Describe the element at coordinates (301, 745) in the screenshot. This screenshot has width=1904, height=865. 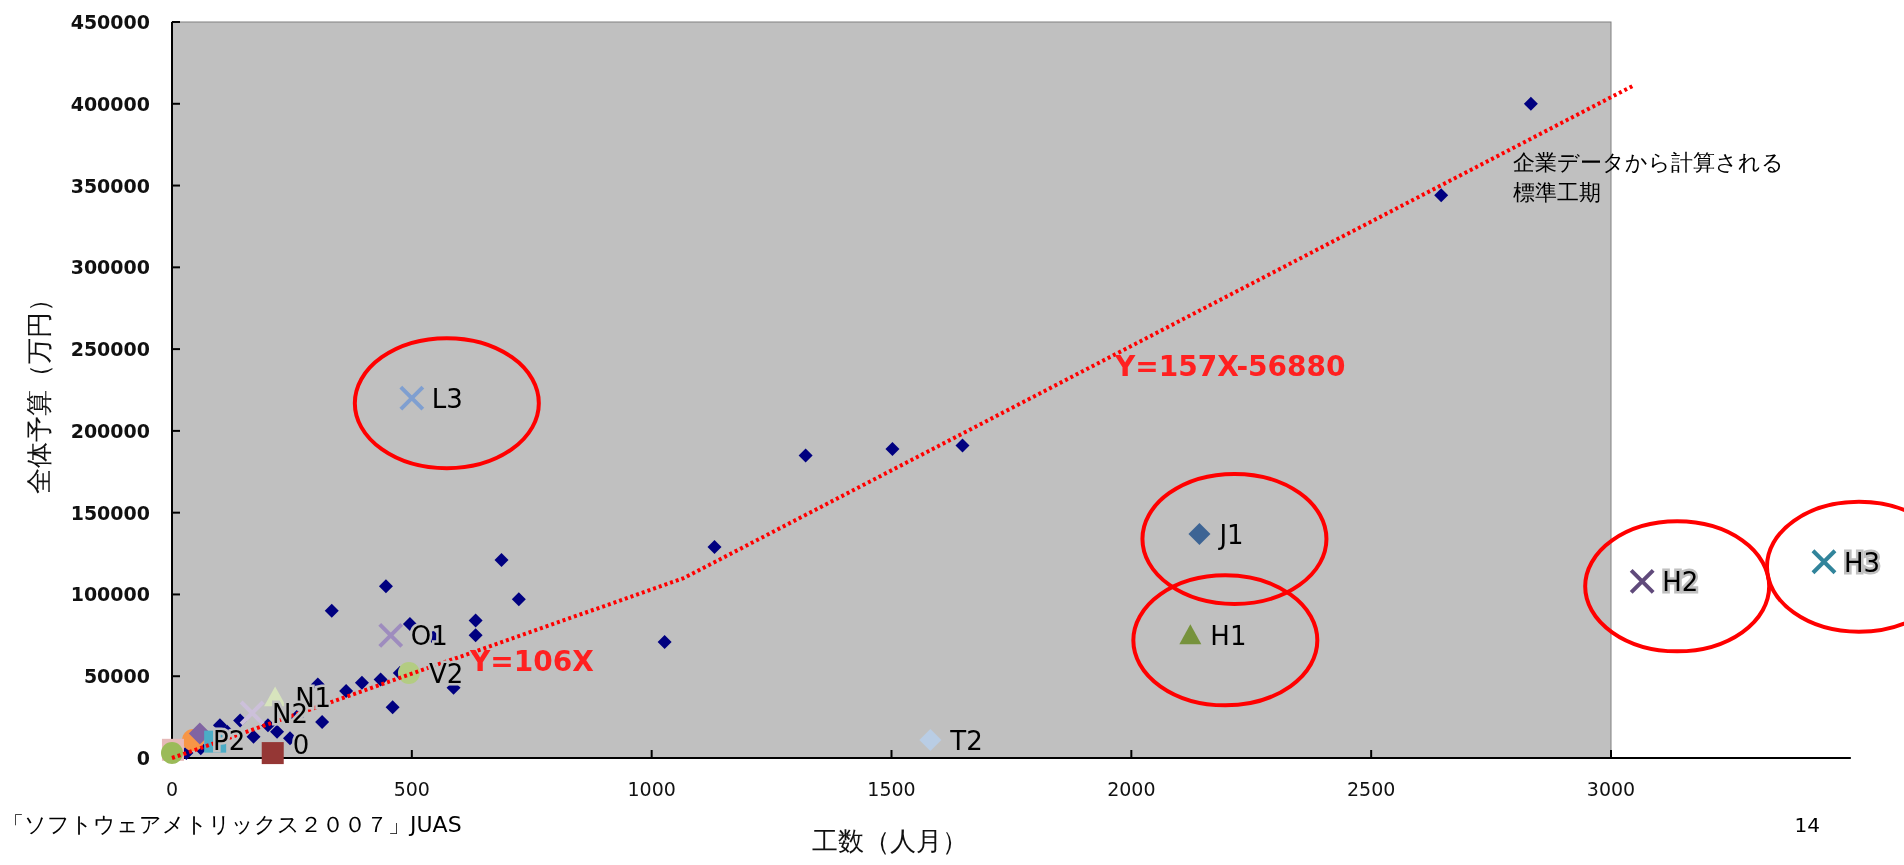
I see `series-label: 0` at that location.